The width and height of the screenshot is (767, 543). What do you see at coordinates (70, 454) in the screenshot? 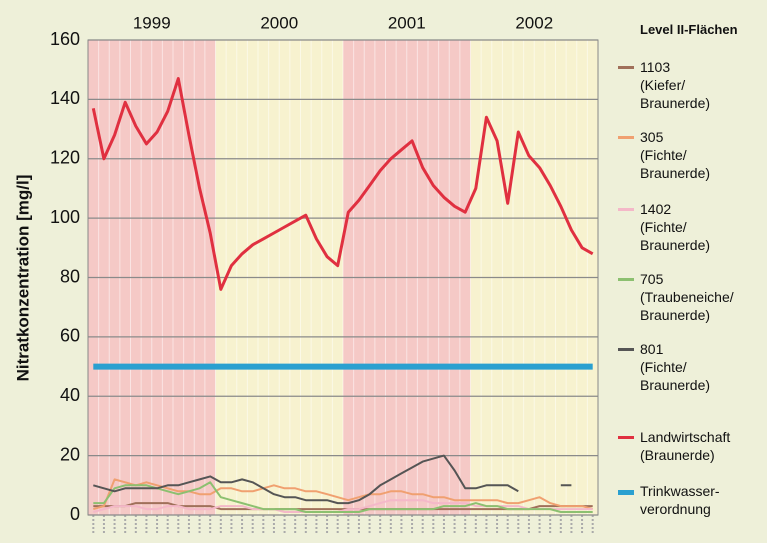
I see `y-tick-label: 20` at bounding box center [70, 454].